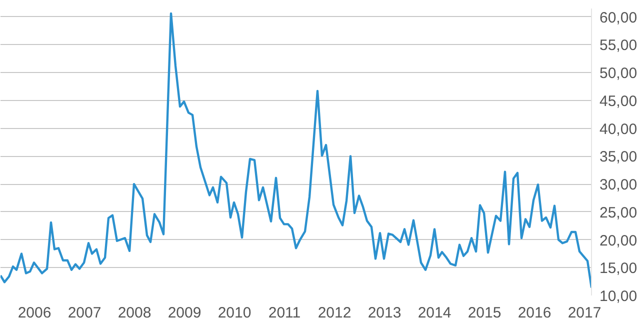 Image resolution: width=640 pixels, height=320 pixels. I want to click on y-tick-label: 20,00, so click(619, 241).